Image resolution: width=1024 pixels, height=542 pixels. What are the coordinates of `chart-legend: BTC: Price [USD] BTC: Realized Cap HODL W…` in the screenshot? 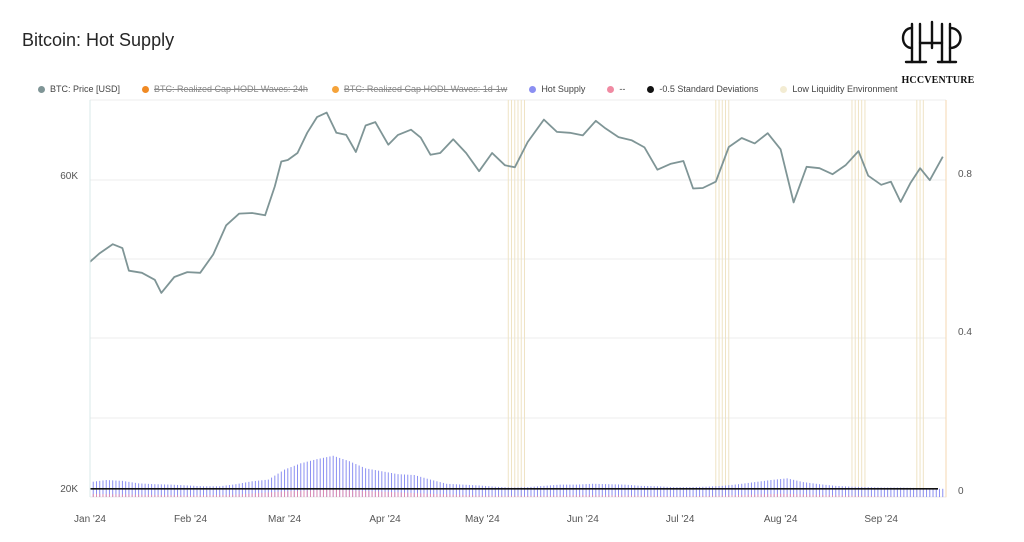 It's located at (467, 89).